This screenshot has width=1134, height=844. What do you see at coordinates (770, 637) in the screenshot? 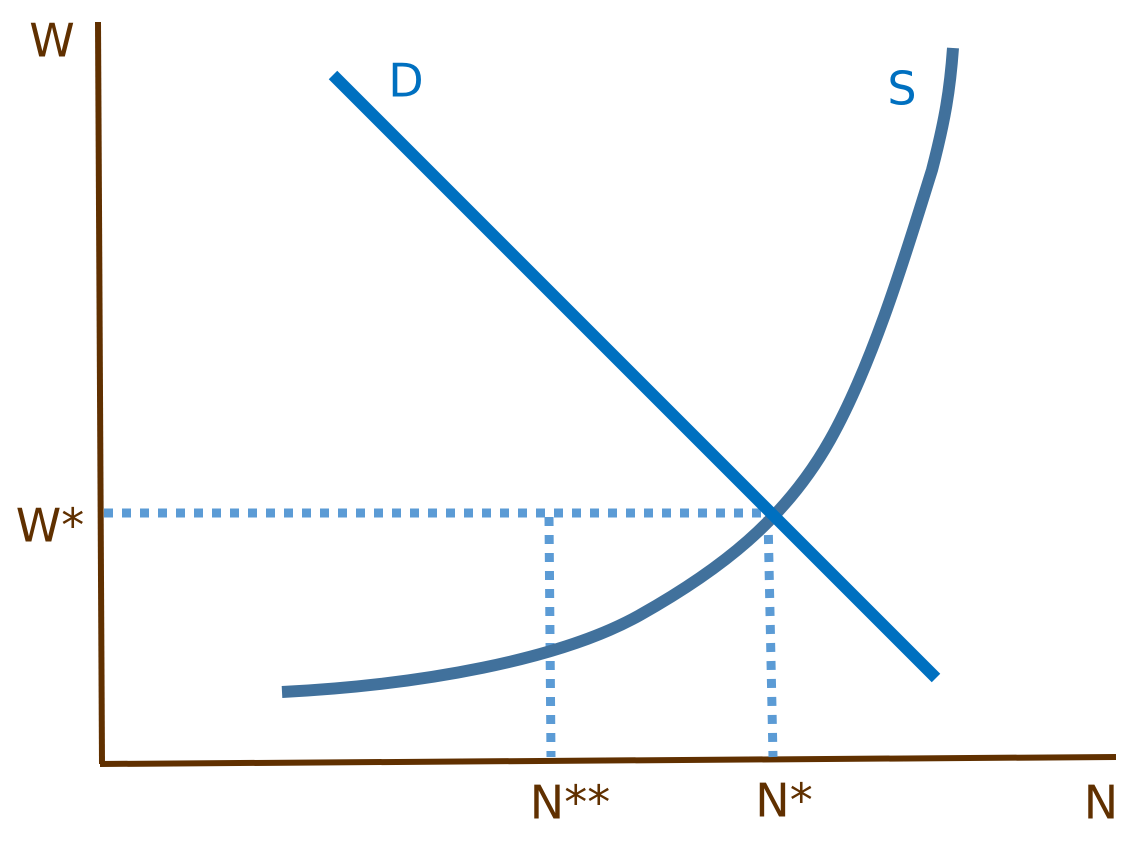
I see `n-star-guide` at bounding box center [770, 637].